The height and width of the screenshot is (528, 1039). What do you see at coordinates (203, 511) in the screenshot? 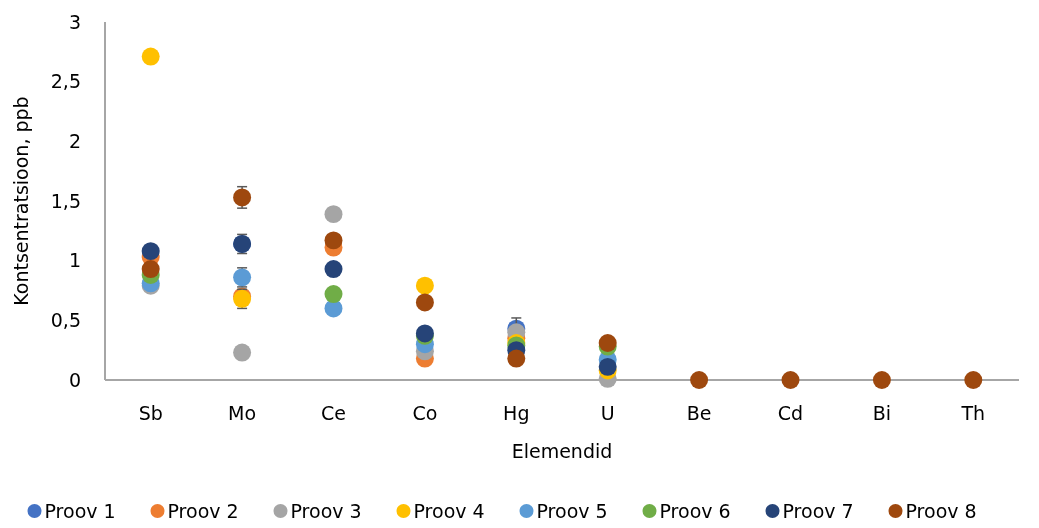
I see `legend-label: Proov 2` at bounding box center [203, 511].